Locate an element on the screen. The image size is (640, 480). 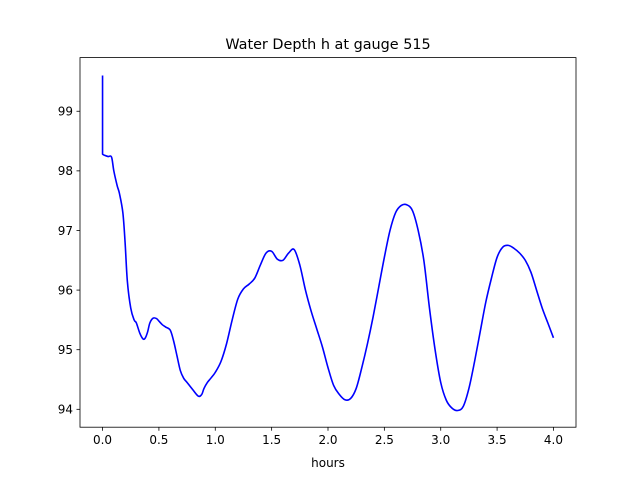
x-tick-label: 2.0 is located at coordinates (327, 440).